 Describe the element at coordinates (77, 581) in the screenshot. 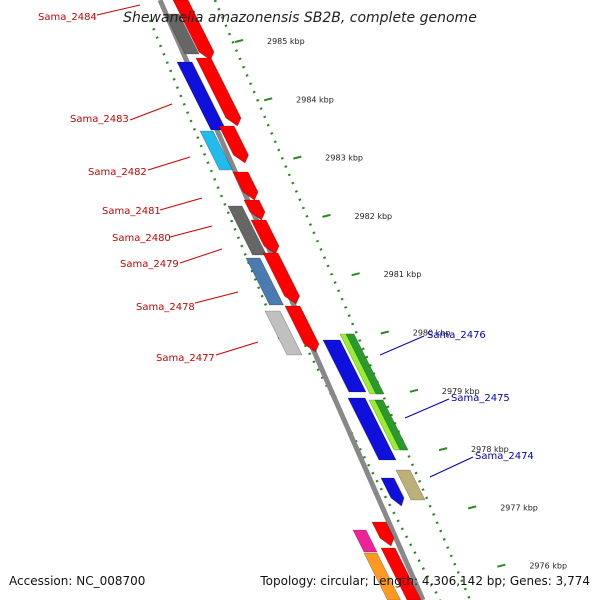

I see `accession-text: Accession: NC_008700` at that location.